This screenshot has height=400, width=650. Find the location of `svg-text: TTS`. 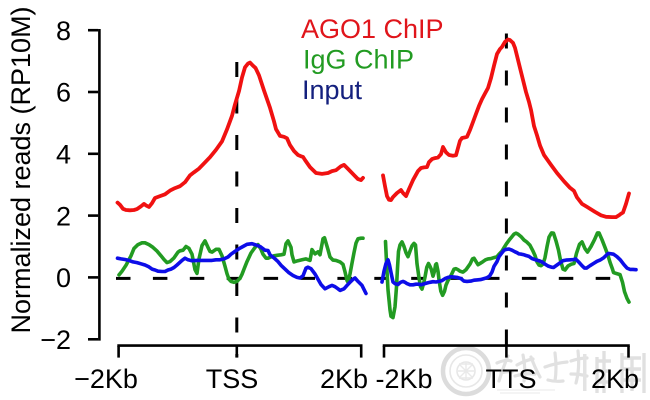

svg-text: TTS is located at coordinates (511, 379).